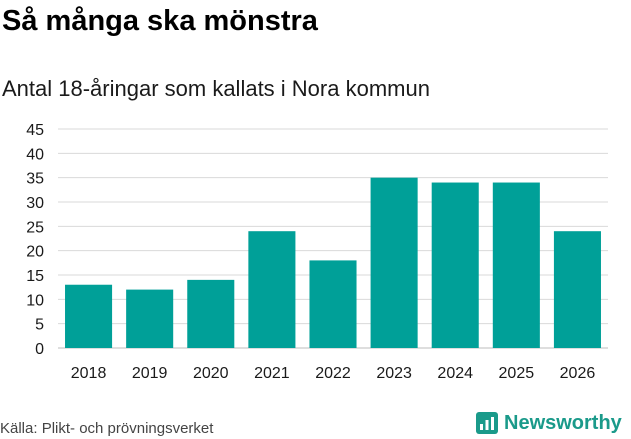  I want to click on bar-2019, so click(150, 318).